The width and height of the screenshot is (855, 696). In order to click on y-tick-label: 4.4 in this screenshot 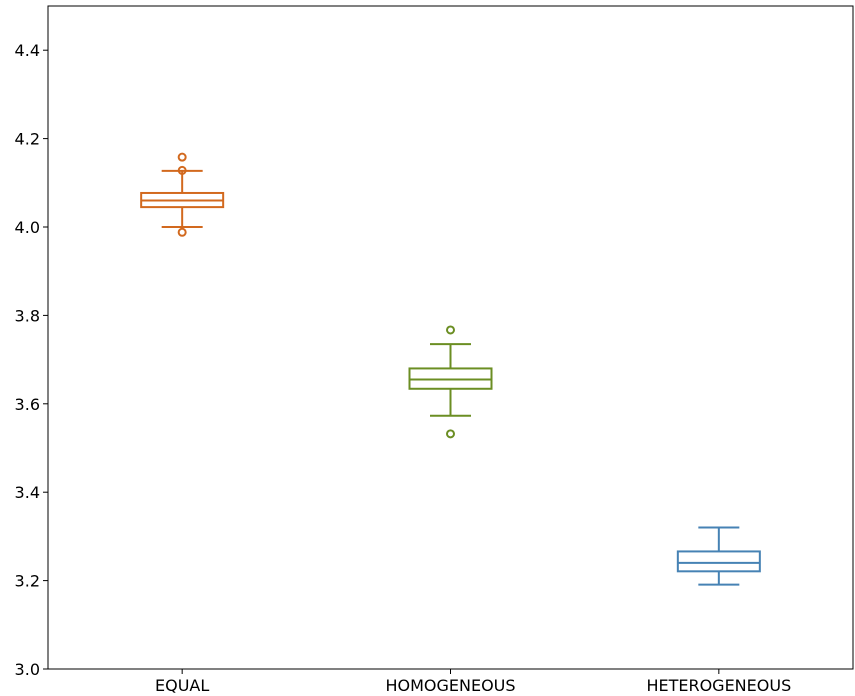, I will do `click(27, 50)`.